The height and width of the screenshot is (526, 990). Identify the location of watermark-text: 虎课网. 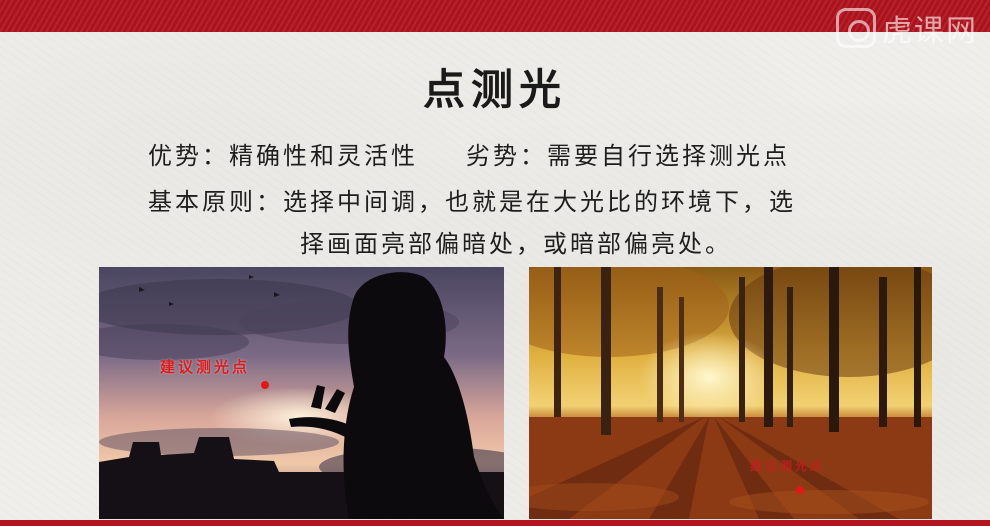
(930, 31).